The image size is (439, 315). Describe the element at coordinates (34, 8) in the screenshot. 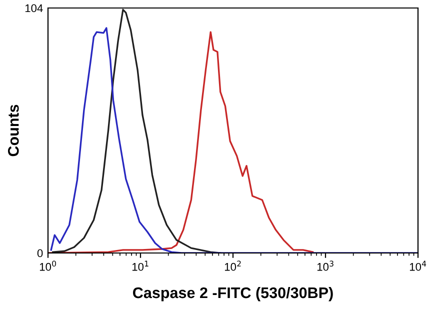

I see `y-tick-label: 104` at that location.